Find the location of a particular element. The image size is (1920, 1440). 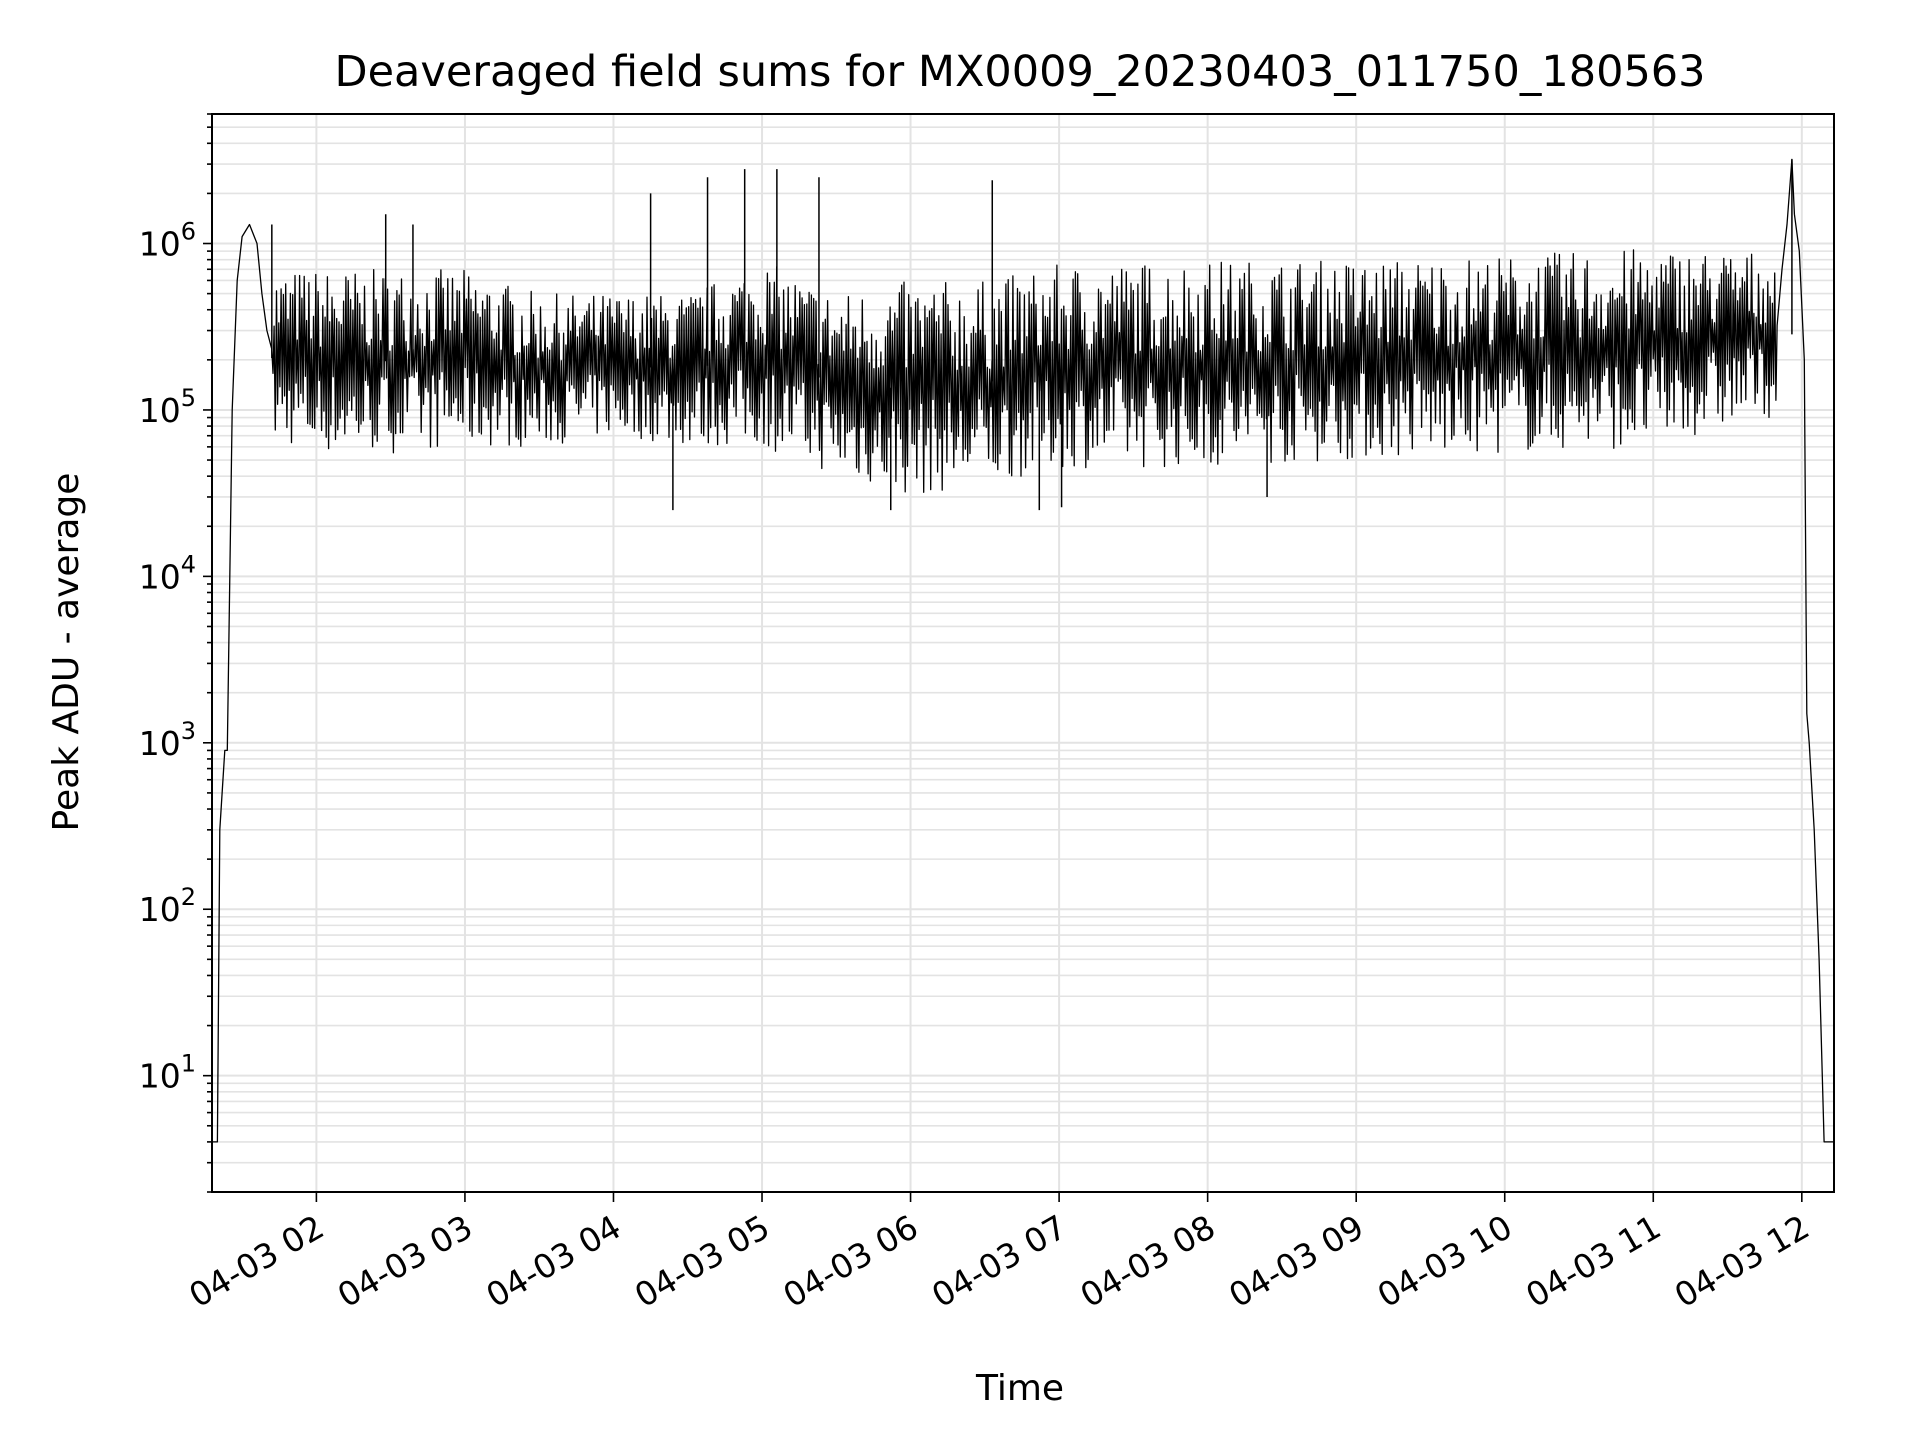

y-tick-label: 10⁵ is located at coordinates (167, 407).